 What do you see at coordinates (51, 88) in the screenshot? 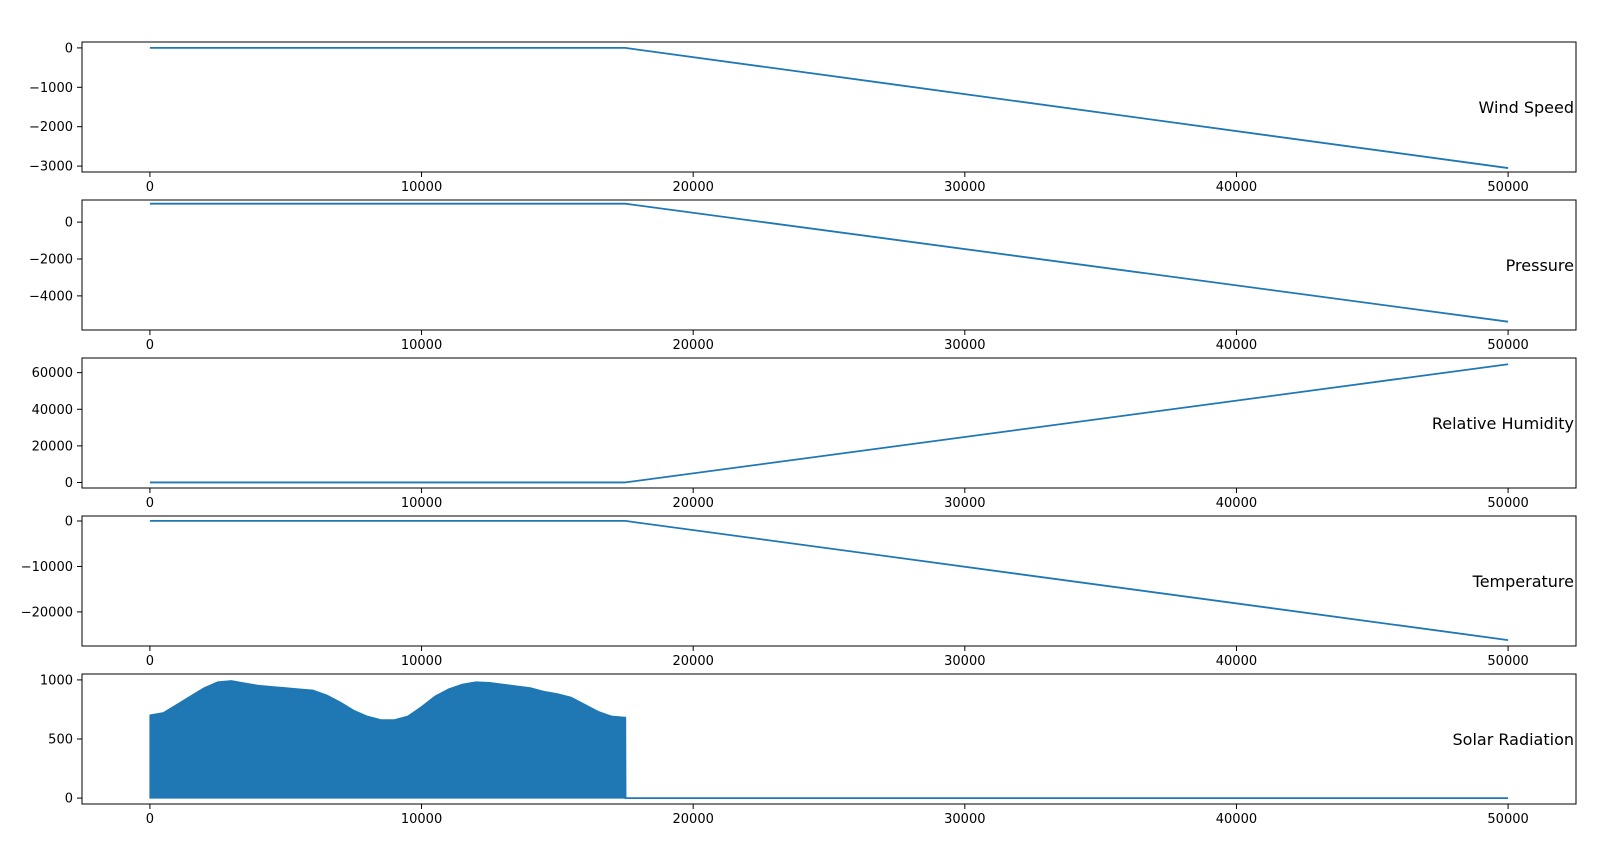
I see `y-tick-label: −1000` at bounding box center [51, 88].